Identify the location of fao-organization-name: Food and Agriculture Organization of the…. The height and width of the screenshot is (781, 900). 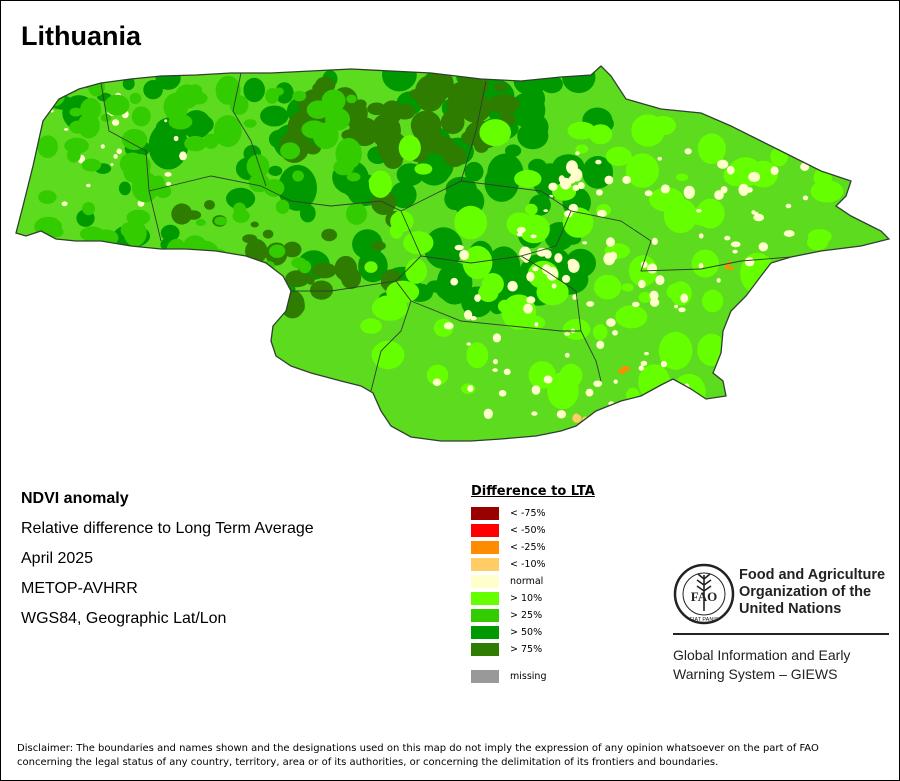
(812, 592).